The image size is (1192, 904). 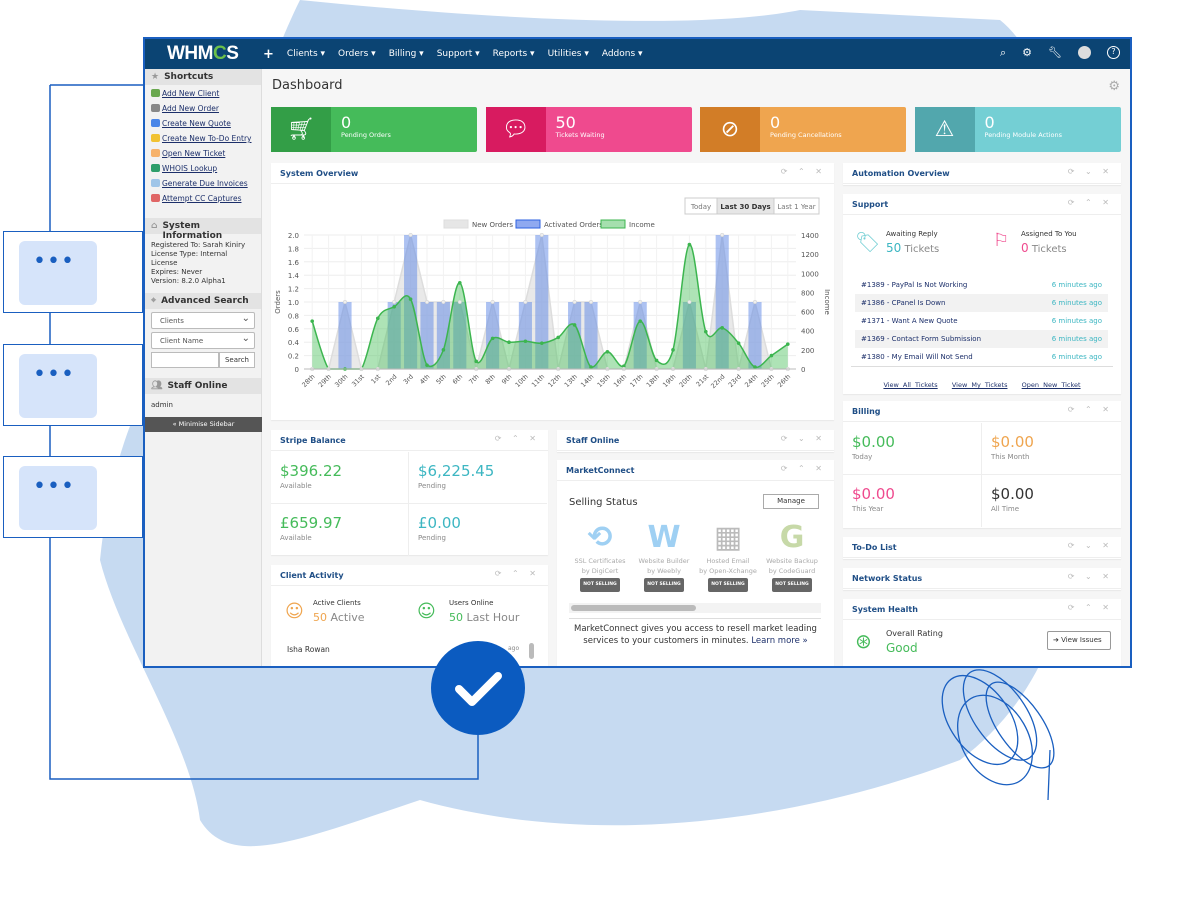 What do you see at coordinates (374, 129) in the screenshot?
I see `stat-pending-orders: 🛒︎ 0 Pending Orders` at bounding box center [374, 129].